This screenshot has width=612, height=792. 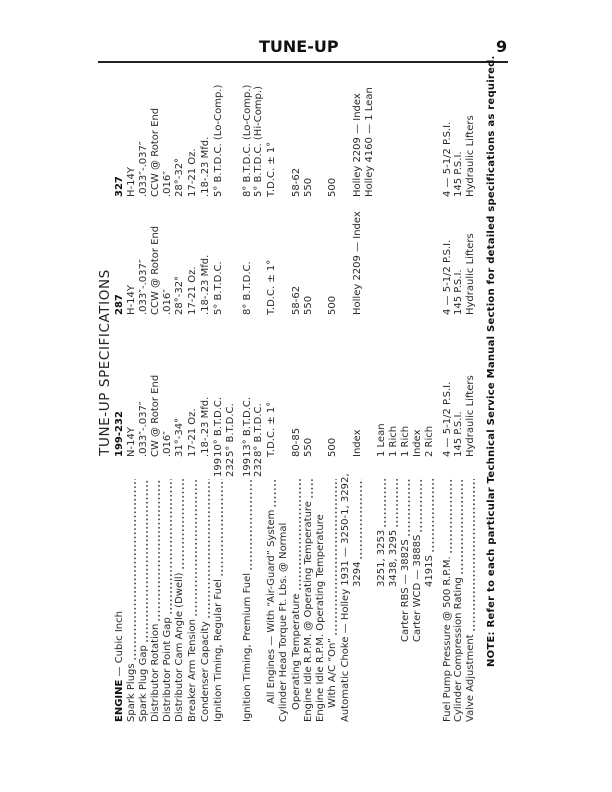 What do you see at coordinates (119, 700) in the screenshot?
I see `engine-heading: ENGINE` at bounding box center [119, 700].